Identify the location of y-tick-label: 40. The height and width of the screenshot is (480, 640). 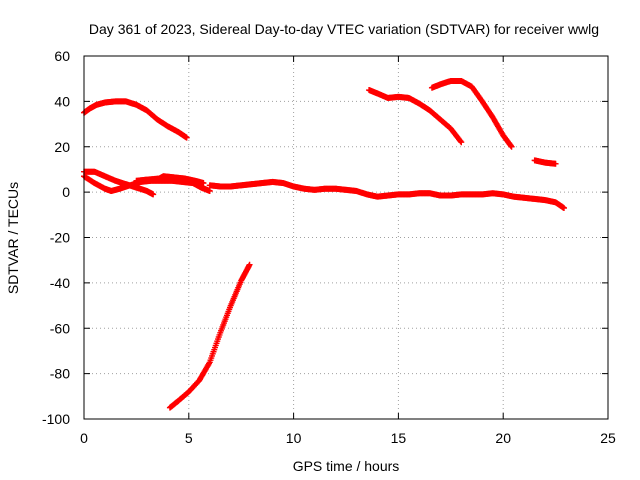
(62, 101).